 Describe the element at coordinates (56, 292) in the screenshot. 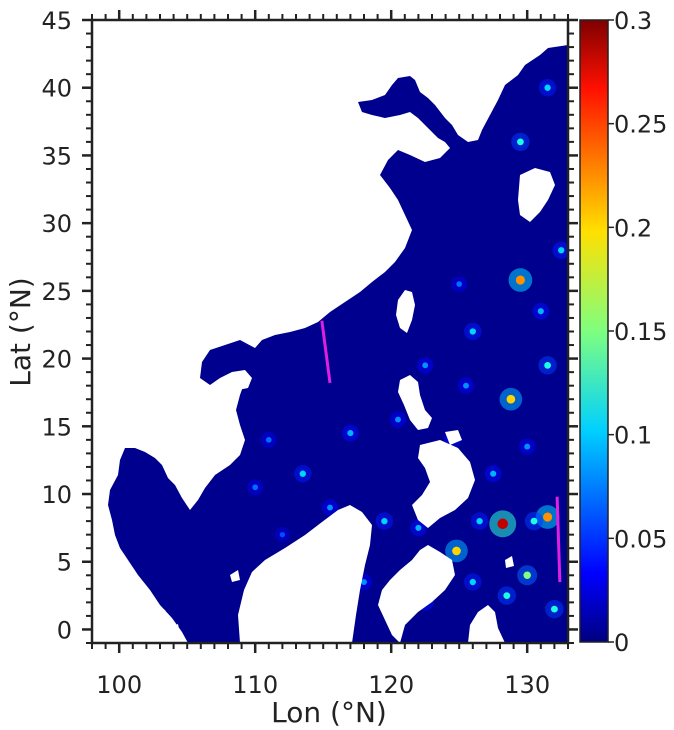

I see `y-tick-label: 25` at that location.